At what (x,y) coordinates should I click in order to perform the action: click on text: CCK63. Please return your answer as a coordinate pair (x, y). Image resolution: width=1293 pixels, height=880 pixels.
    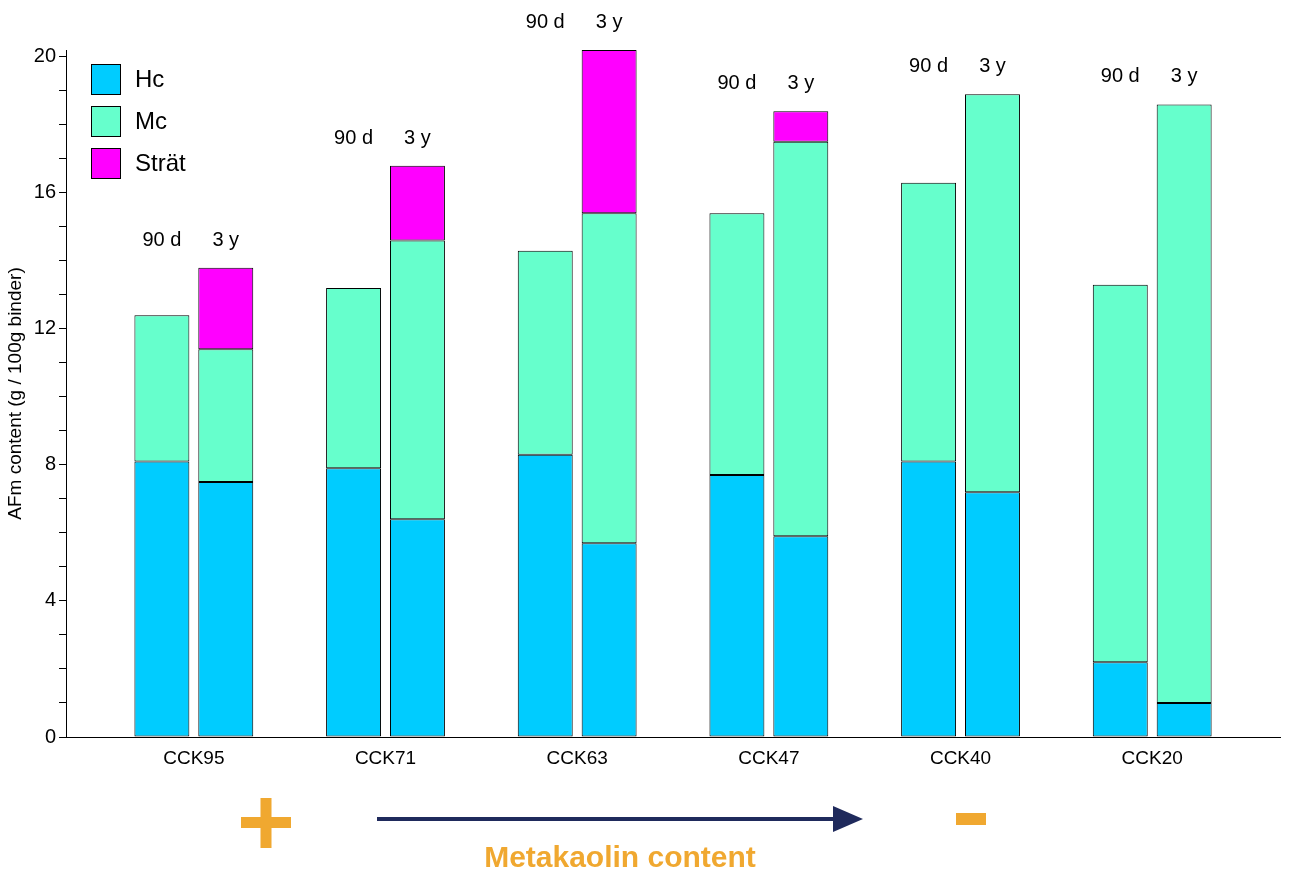
    Looking at the image, I should click on (577, 757).